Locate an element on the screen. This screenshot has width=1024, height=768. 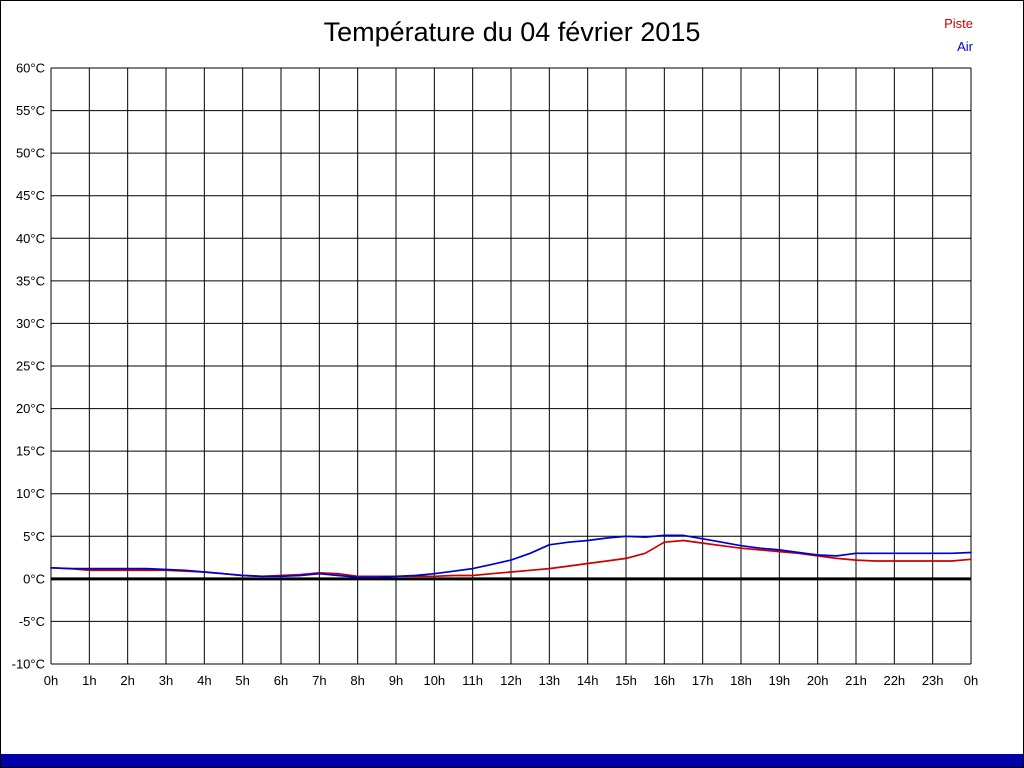
y-tick-label: 20°C is located at coordinates (30, 408).